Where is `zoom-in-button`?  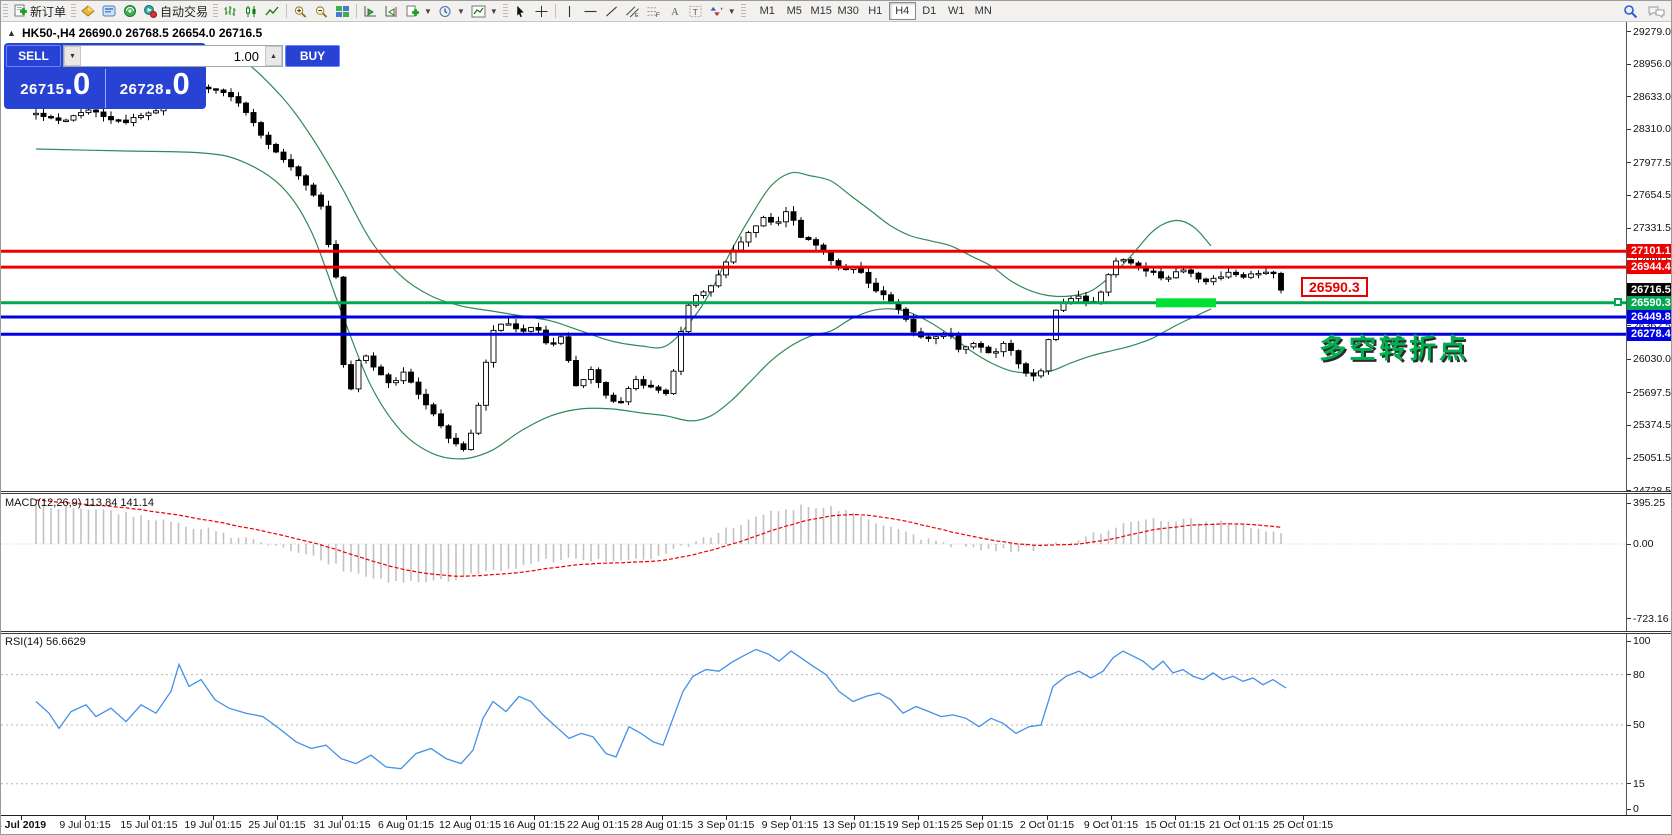
zoom-in-button is located at coordinates (300, 11).